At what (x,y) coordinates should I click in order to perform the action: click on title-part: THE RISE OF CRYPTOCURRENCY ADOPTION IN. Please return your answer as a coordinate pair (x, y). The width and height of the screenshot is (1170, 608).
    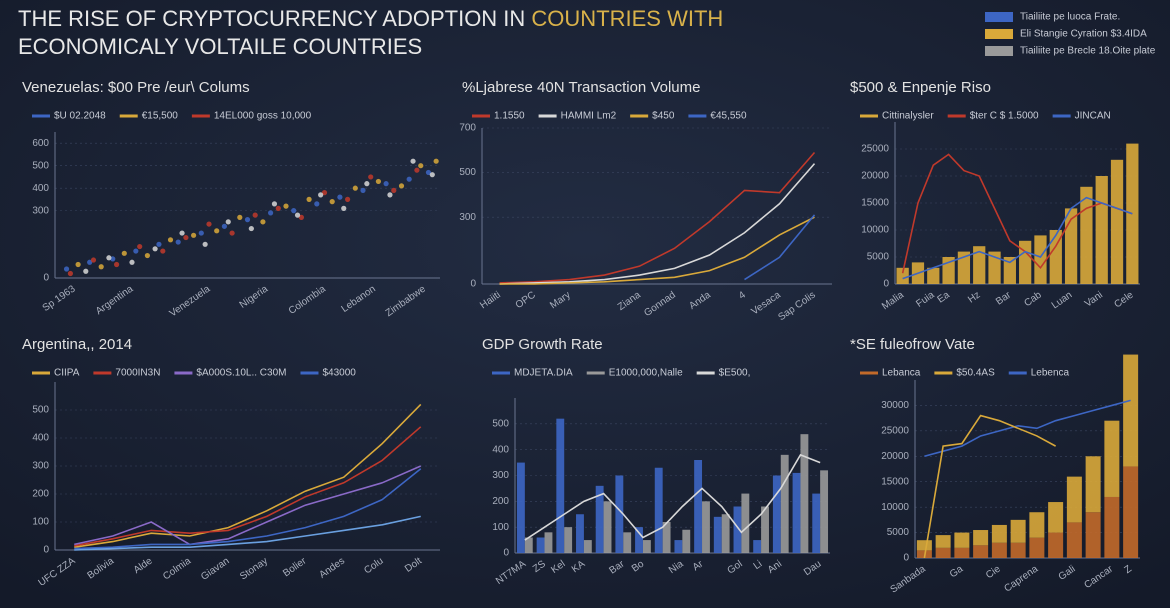
    Looking at the image, I should click on (274, 18).